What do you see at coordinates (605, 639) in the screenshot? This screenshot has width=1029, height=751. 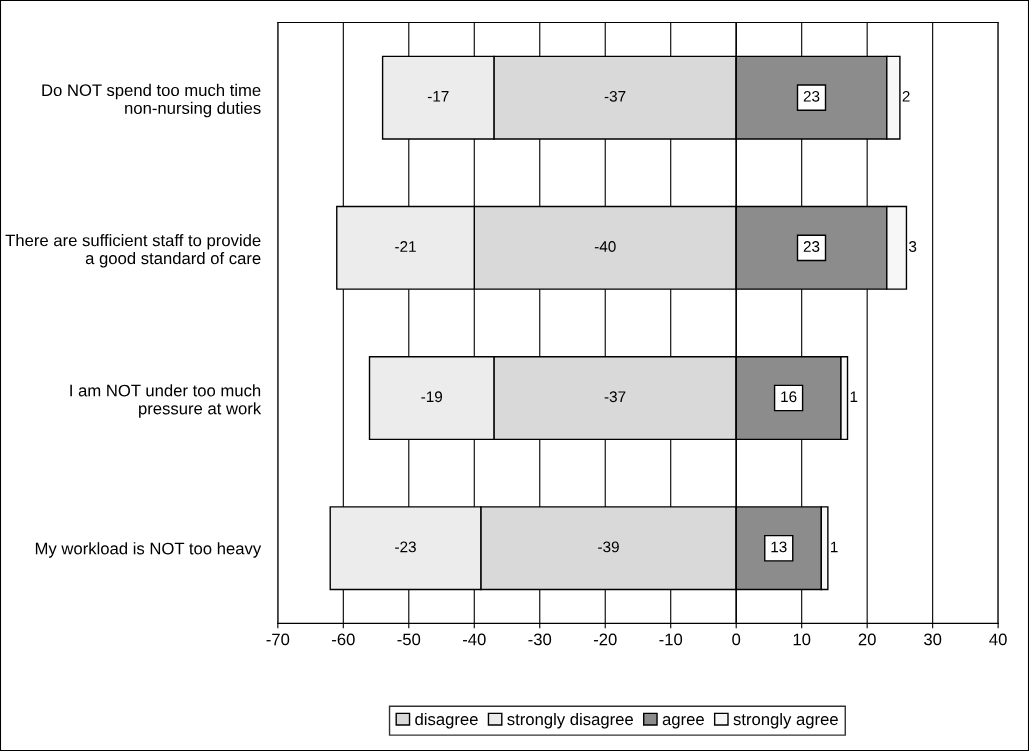 I see `x-tick-label: -20` at bounding box center [605, 639].